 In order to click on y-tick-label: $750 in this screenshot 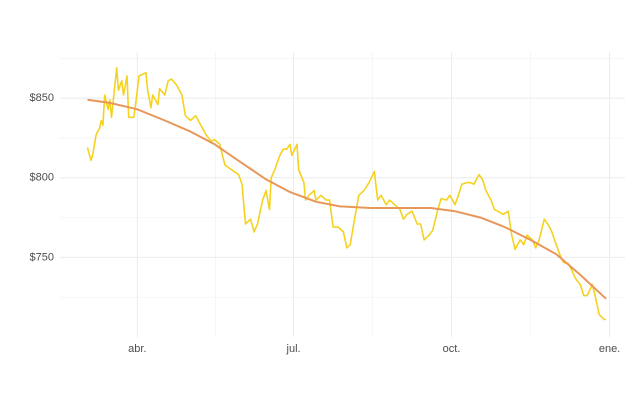, I will do `click(42, 257)`.